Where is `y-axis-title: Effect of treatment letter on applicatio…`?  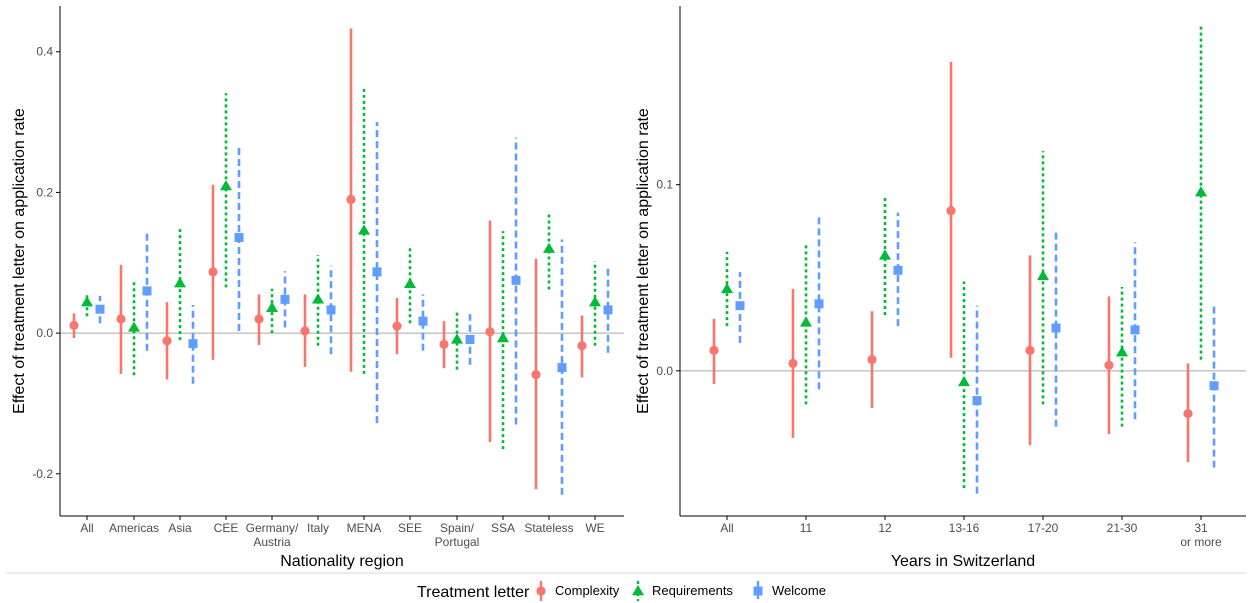
y-axis-title: Effect of treatment letter on applicatio… is located at coordinates (19, 261).